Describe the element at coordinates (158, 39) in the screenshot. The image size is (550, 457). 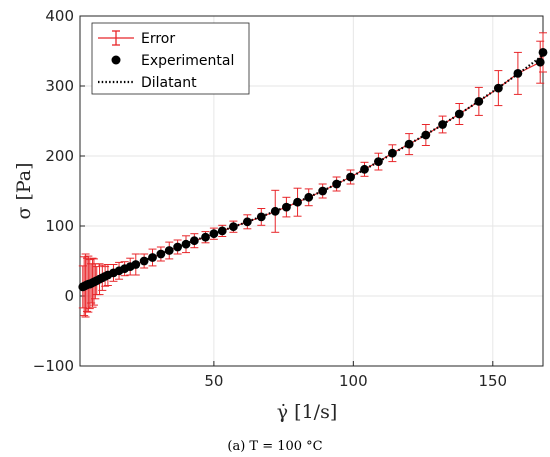
I see `legend-label-error: Error` at that location.